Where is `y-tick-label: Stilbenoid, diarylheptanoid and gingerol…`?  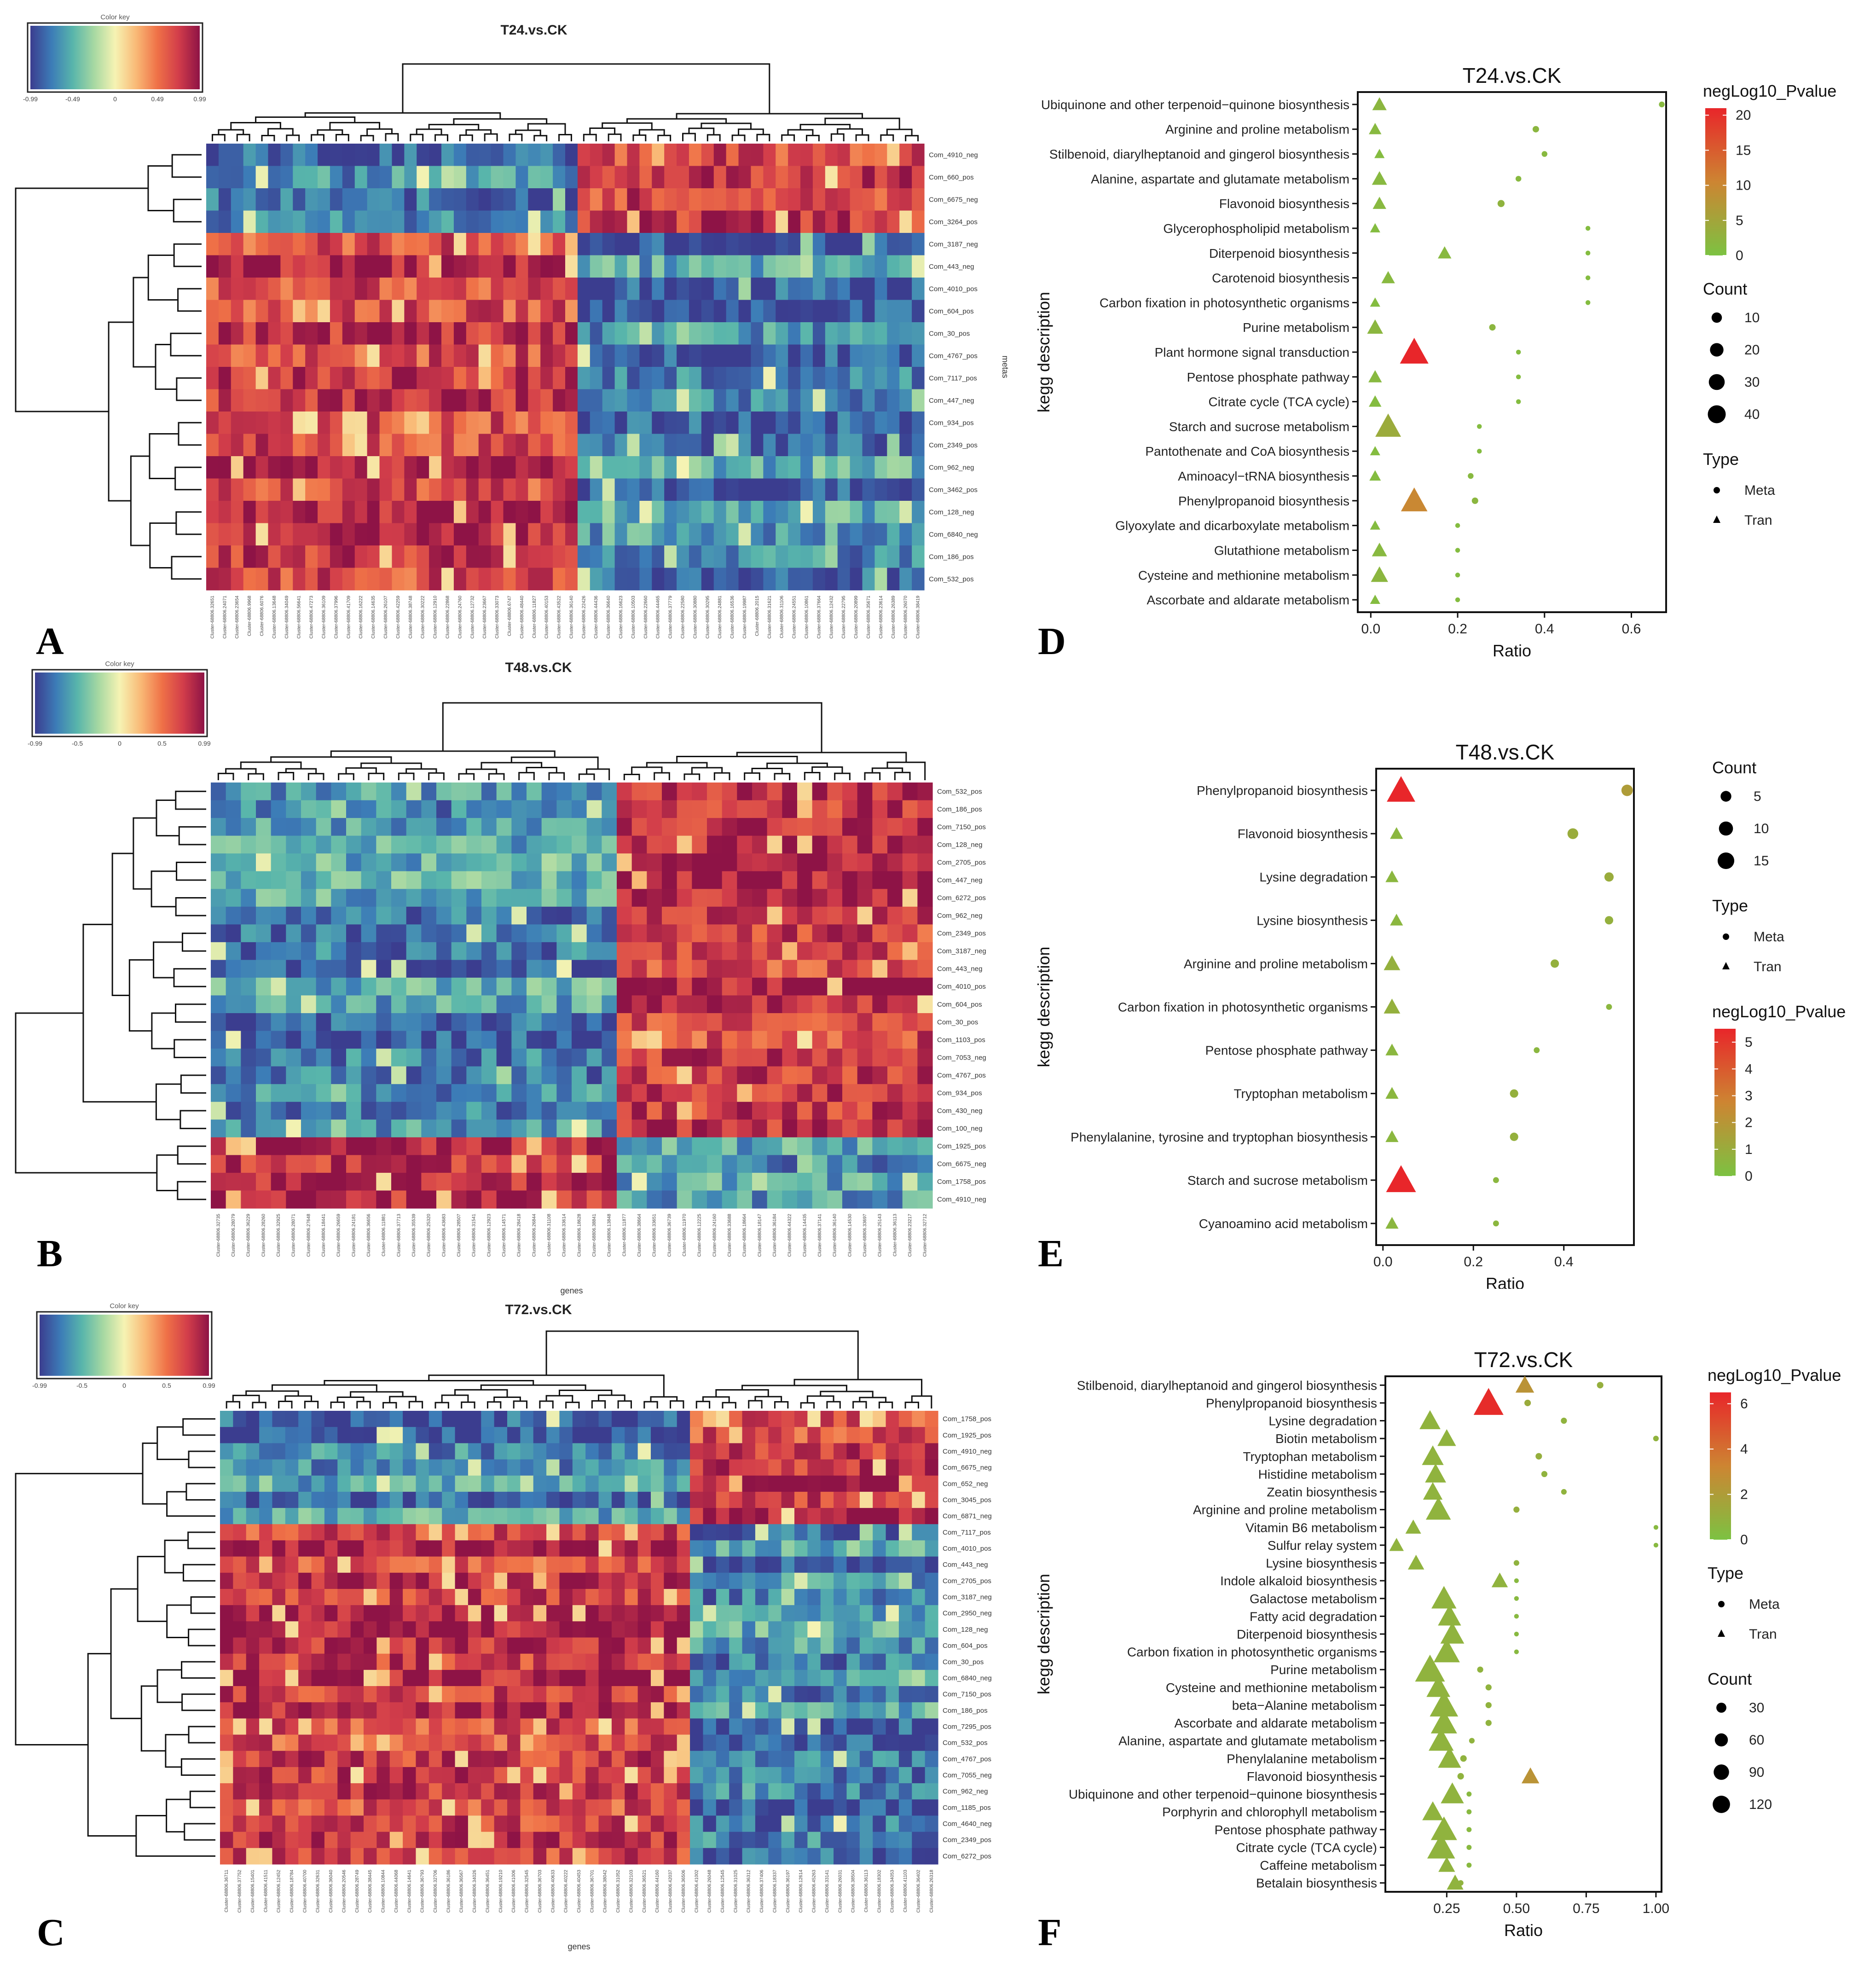
y-tick-label: Stilbenoid, diarylheptanoid and gingerol… is located at coordinates (1199, 154).